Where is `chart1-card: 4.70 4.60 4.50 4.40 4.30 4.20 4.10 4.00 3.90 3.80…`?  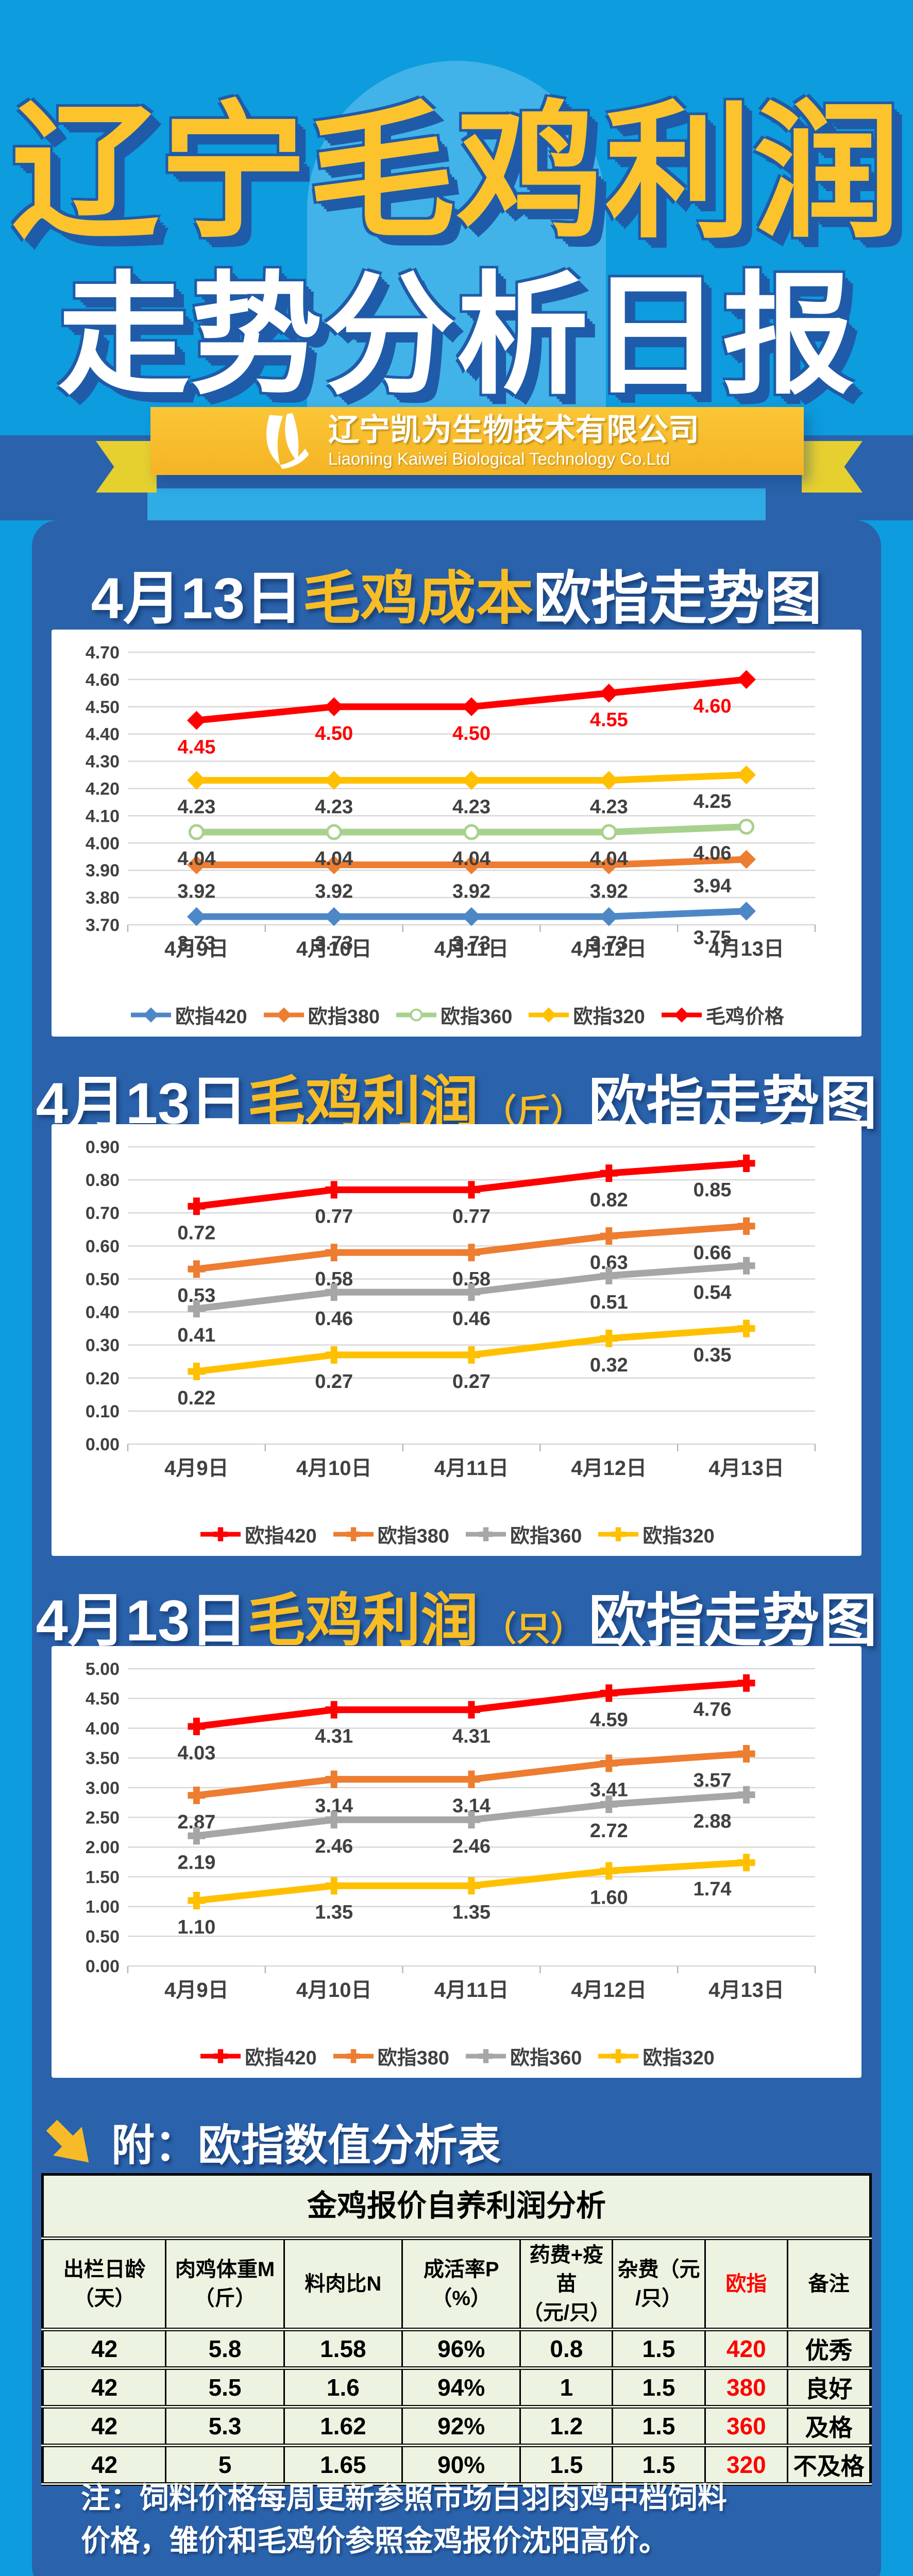
chart1-card: 4.70 4.60 4.50 4.40 4.30 4.20 4.10 4.00 3.90 3.80… is located at coordinates (457, 833).